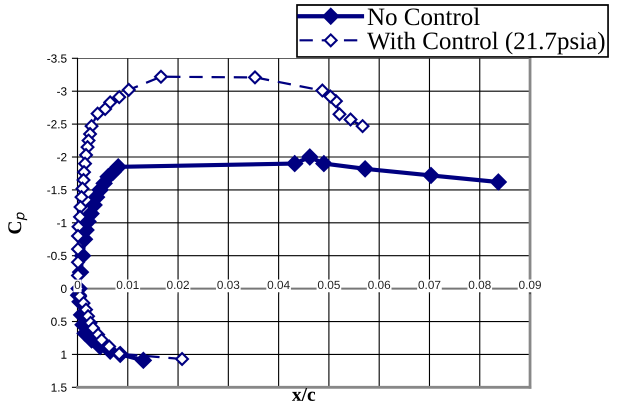 The height and width of the screenshot is (408, 631). I want to click on x-tick-label: 0.09, so click(530, 285).